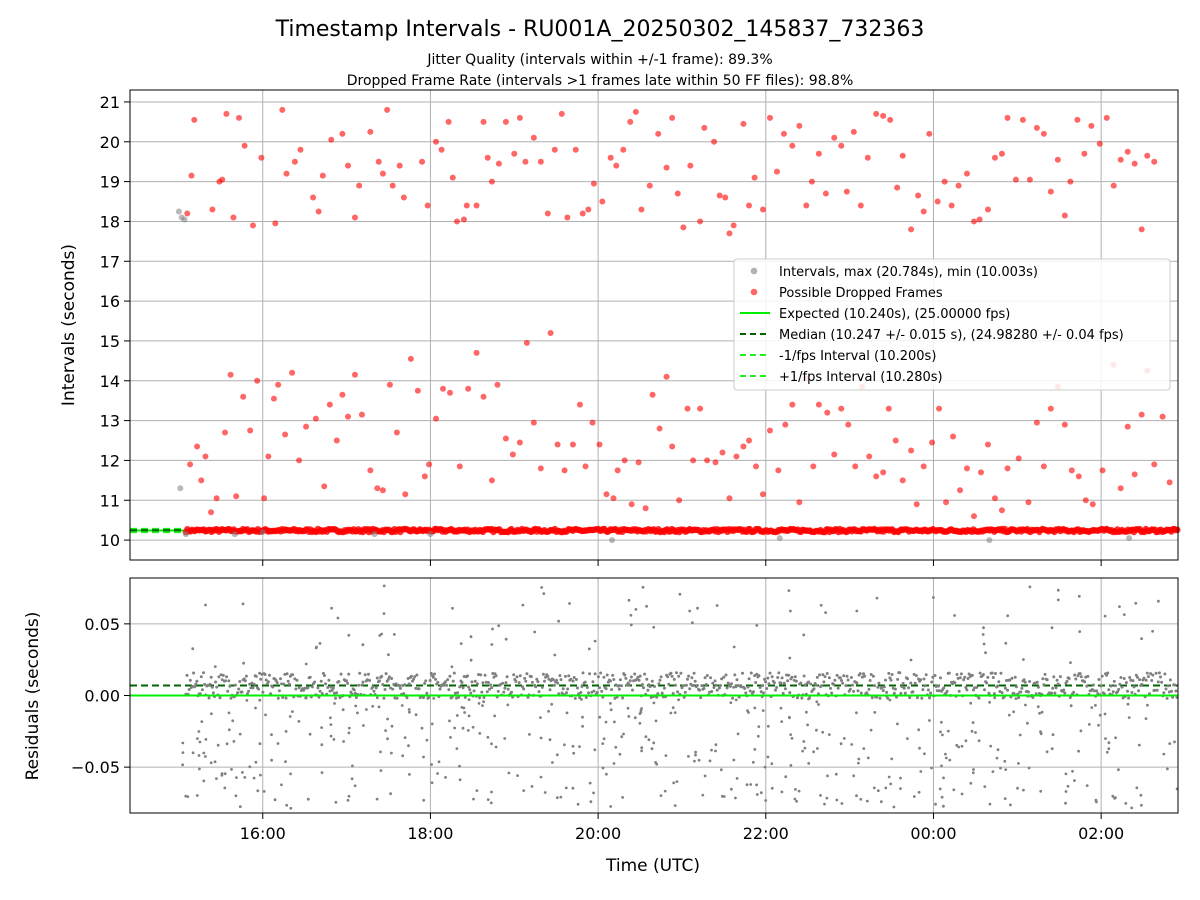 The image size is (1200, 900). Describe the element at coordinates (754, 271) in the screenshot. I see `legend-marker` at that location.